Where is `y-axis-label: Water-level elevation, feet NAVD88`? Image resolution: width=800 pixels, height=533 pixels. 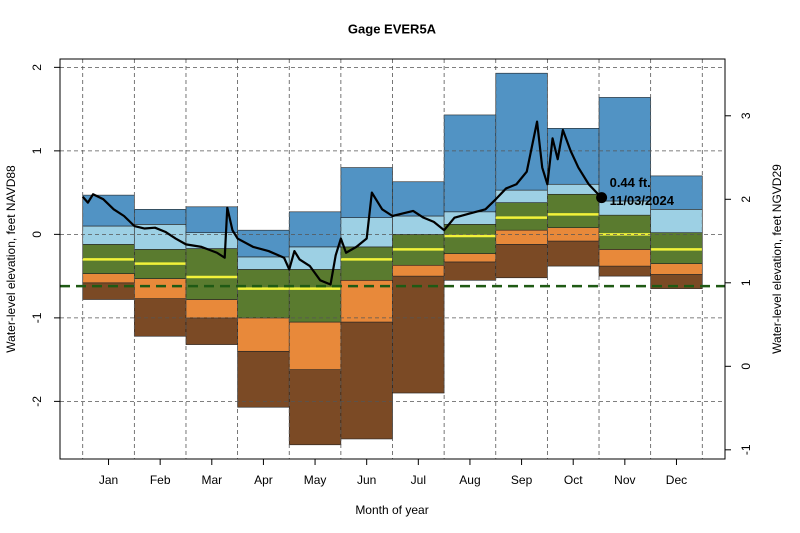
y-axis-label: Water-level elevation, feet NAVD88 is located at coordinates (11, 259).